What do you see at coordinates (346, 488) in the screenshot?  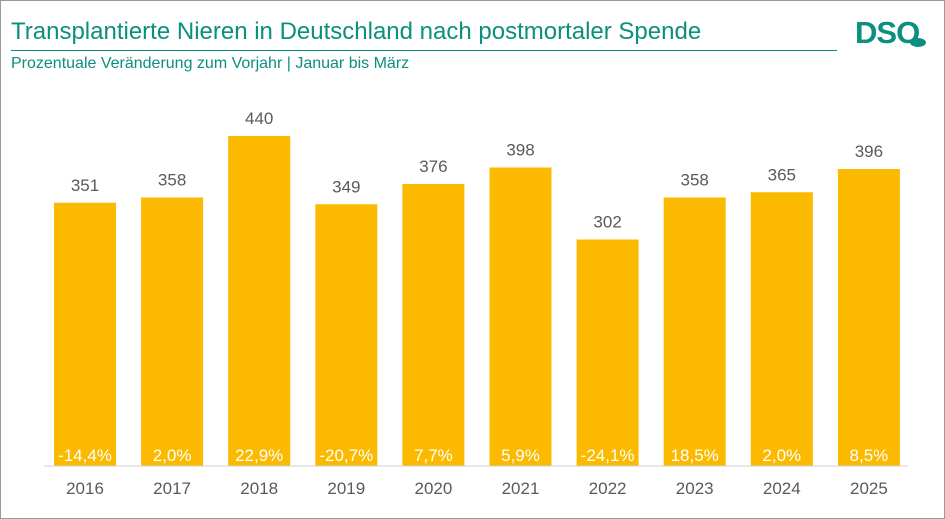 I see `x-tick-label-2019: 2019` at bounding box center [346, 488].